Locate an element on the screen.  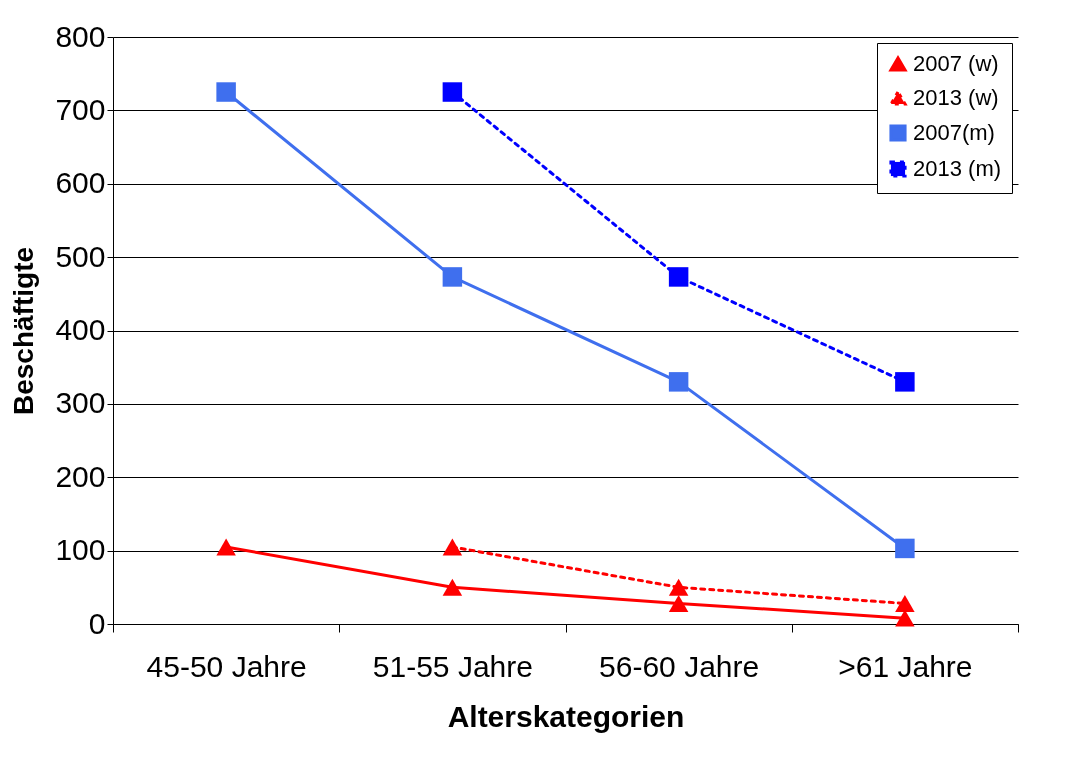
legend-label: 2013 (m) is located at coordinates (957, 168).